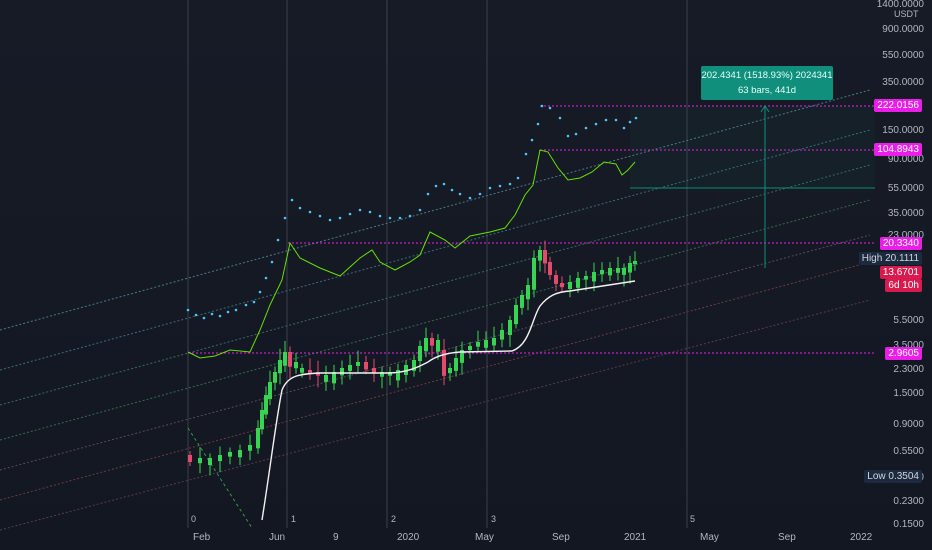 The width and height of the screenshot is (932, 550). What do you see at coordinates (903, 130) in the screenshot?
I see `price-scale-label: 150.0000` at bounding box center [903, 130].